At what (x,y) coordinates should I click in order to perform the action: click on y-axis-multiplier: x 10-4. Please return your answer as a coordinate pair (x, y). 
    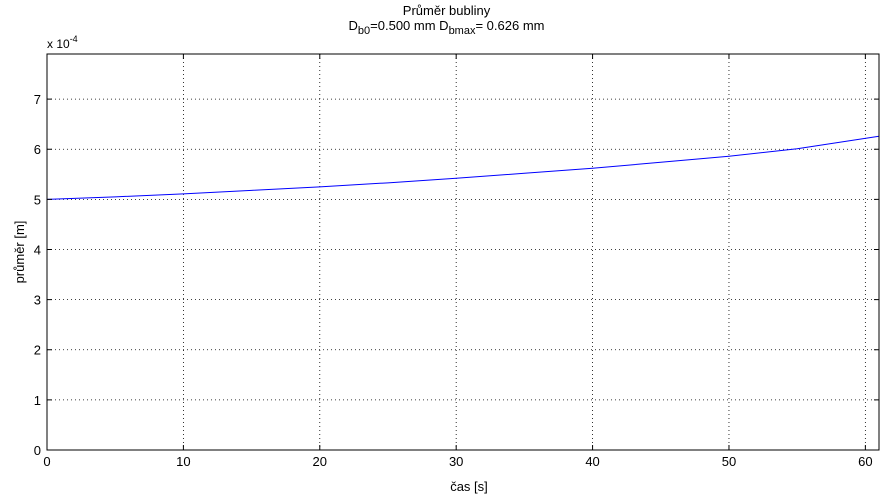
    Looking at the image, I should click on (62, 42).